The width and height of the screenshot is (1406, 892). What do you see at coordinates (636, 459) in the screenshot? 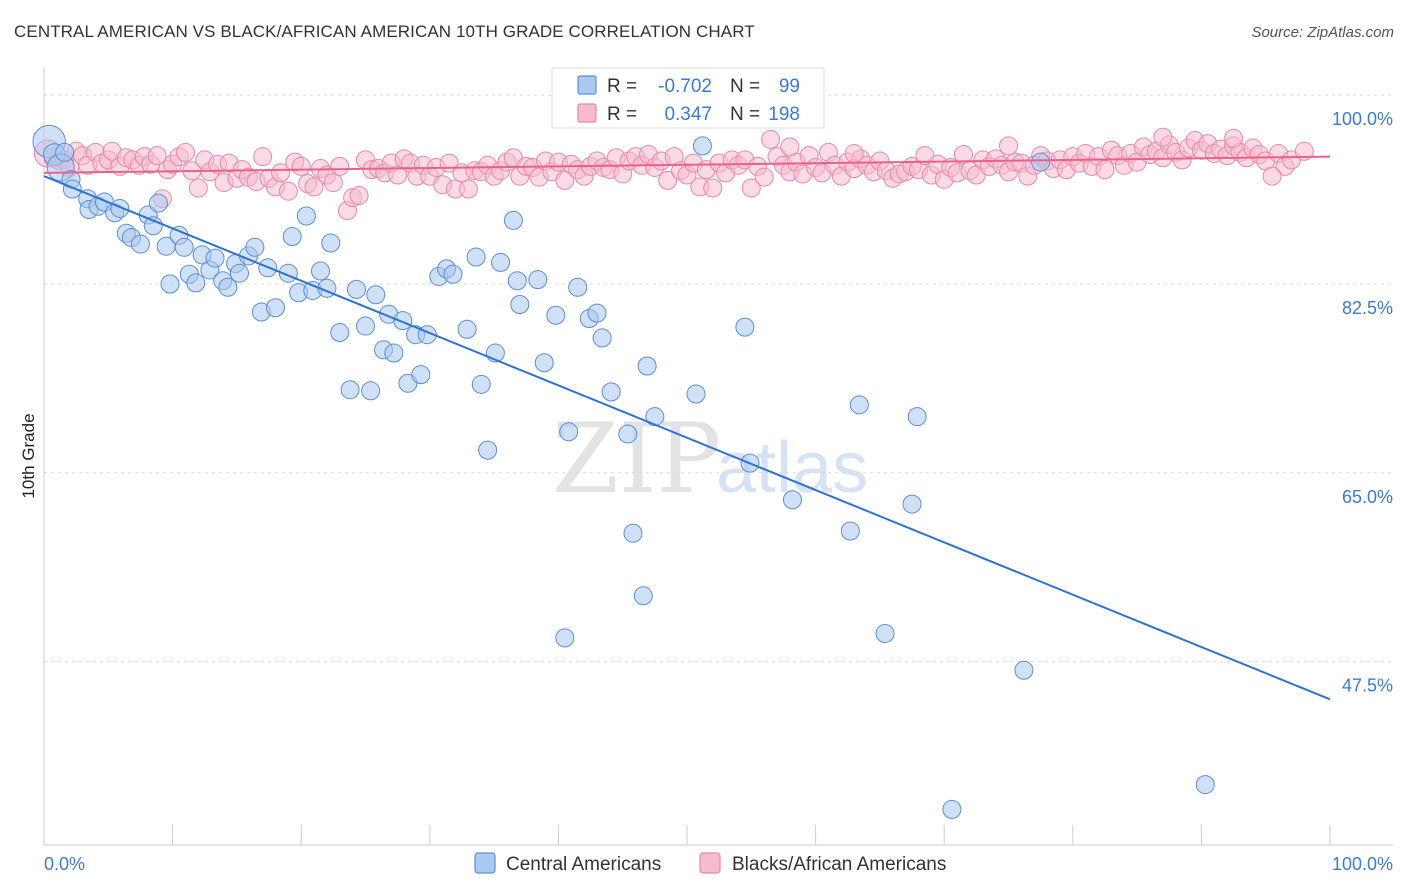
I see `watermark-zip: ZIP` at bounding box center [636, 459].